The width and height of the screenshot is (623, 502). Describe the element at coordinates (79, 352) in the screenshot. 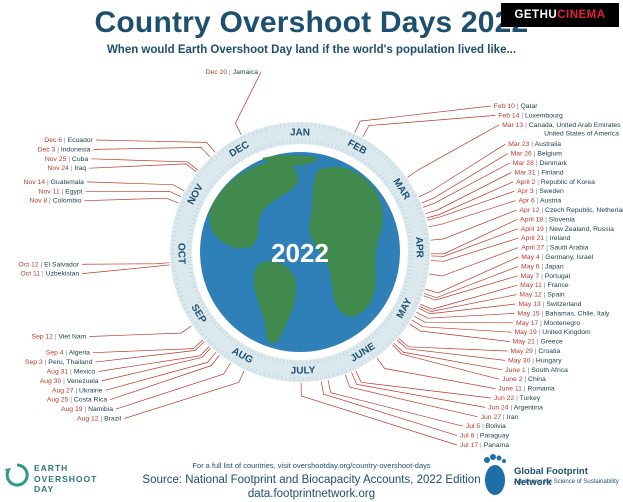

I see `country-name: Algeria` at that location.